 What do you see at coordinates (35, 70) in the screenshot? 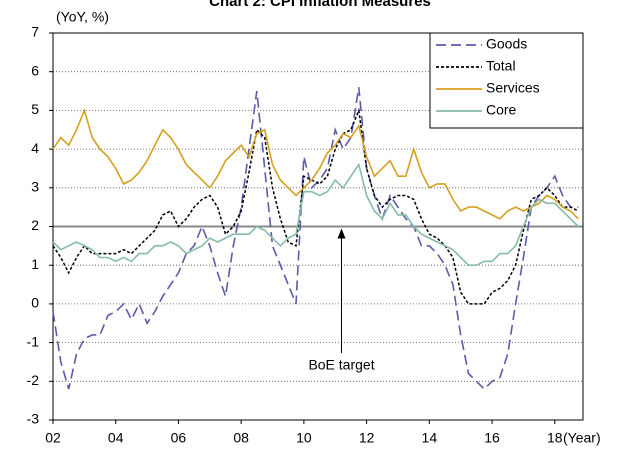
I see `y-tick-label: 6` at bounding box center [35, 70].